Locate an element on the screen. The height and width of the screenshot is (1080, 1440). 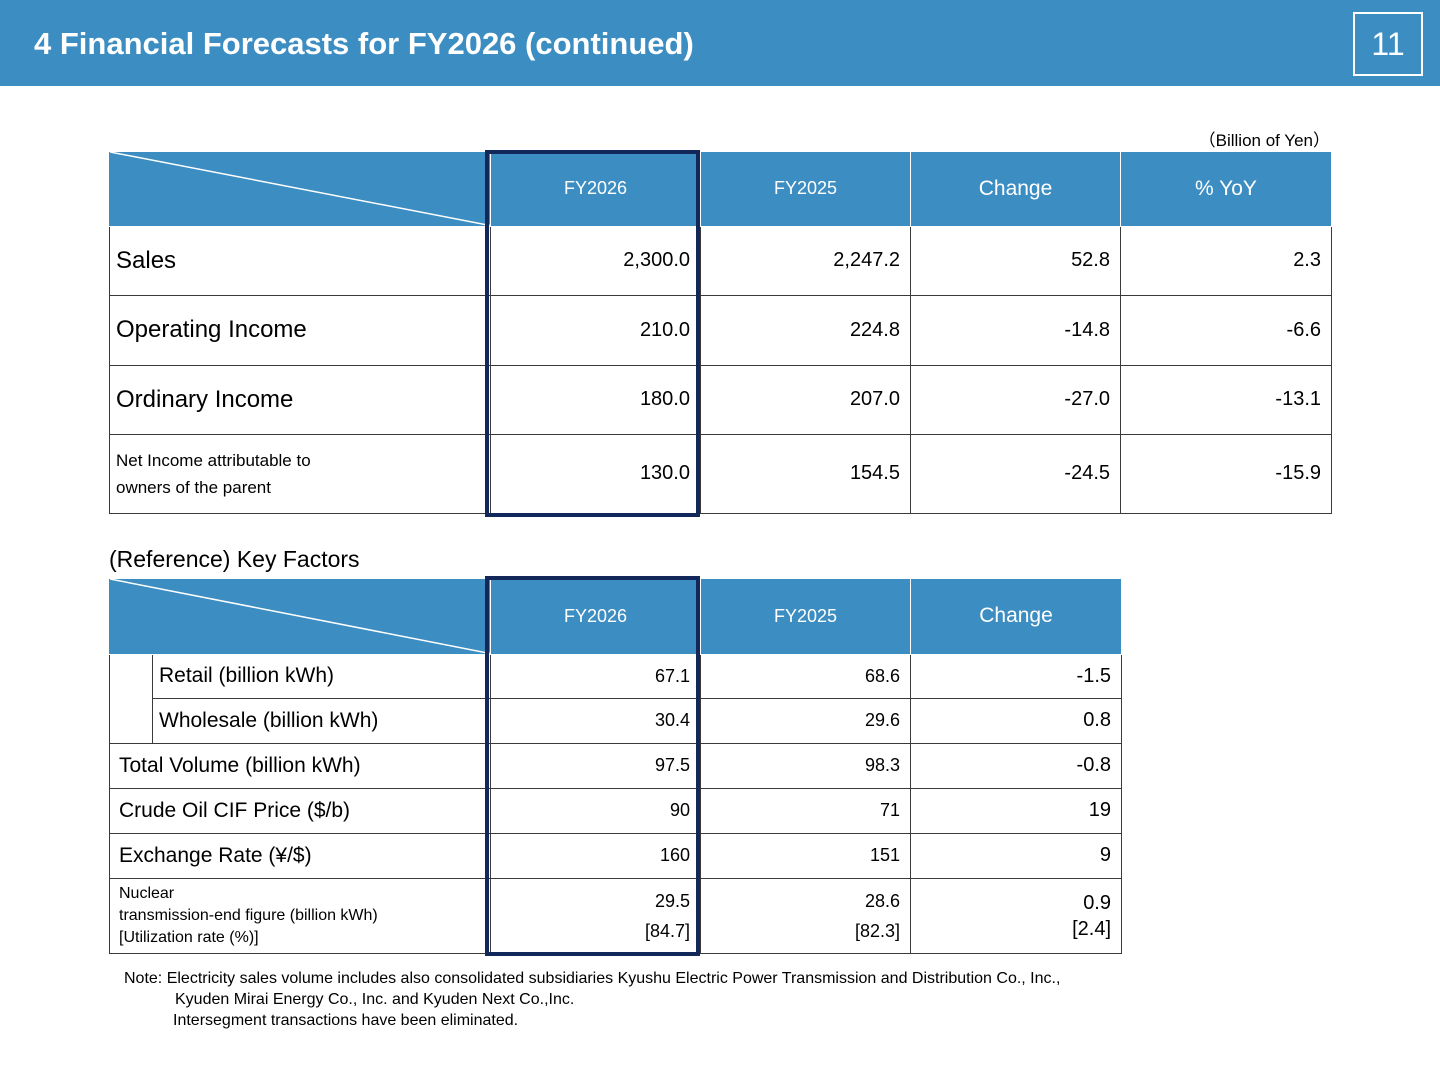
row-label-line: [Utilization rate (%)] is located at coordinates (189, 937).